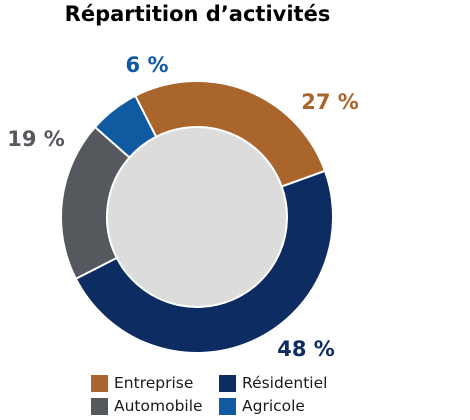 This screenshot has height=420, width=470. I want to click on legend-swatch-automobile, so click(99, 406).